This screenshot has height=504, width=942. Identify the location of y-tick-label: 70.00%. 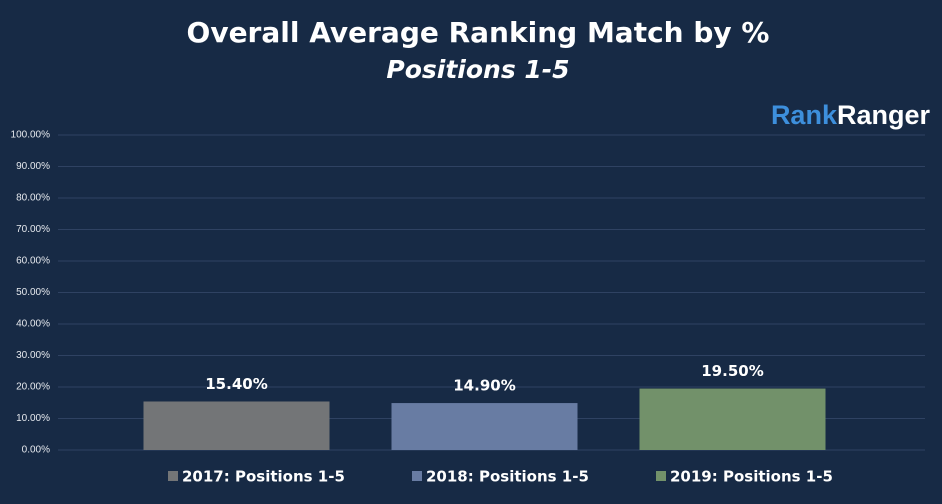
(33, 229).